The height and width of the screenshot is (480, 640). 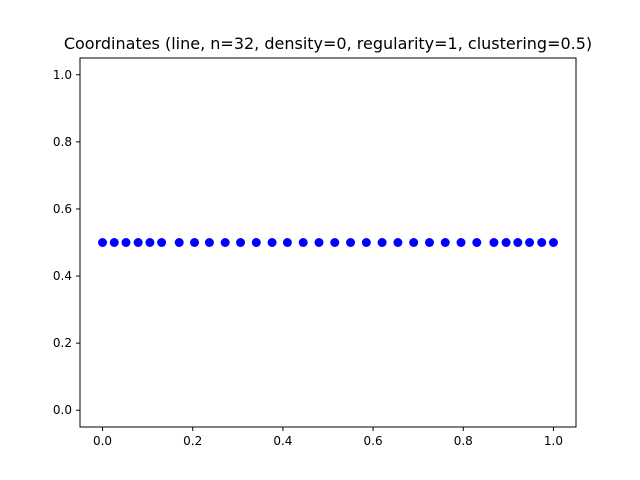 I want to click on x-axis: 0.0 0.2 0.4 0.6 0.8 1.0, so click(x=328, y=437).